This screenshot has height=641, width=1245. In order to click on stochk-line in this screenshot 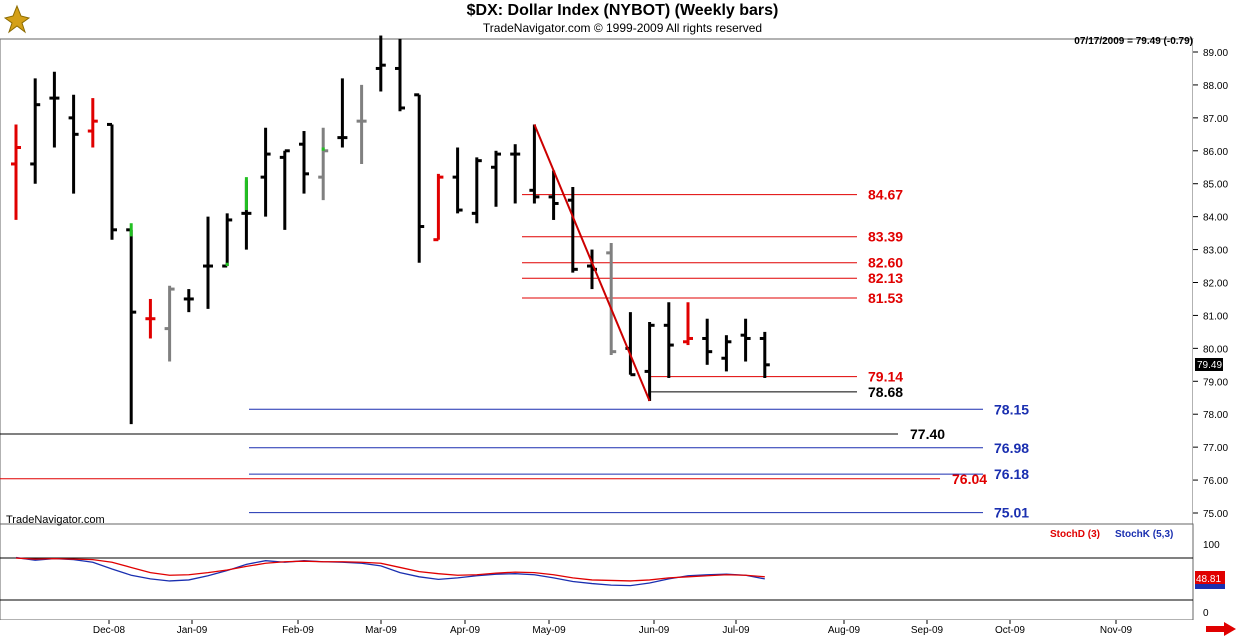, I will do `click(390, 571)`.